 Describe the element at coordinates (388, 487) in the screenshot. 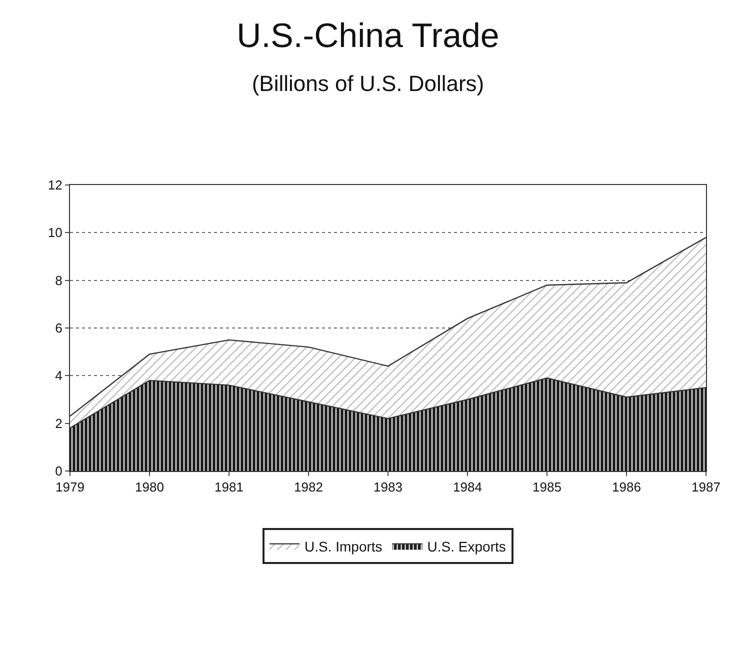

I see `x-tick-label: 1983` at that location.